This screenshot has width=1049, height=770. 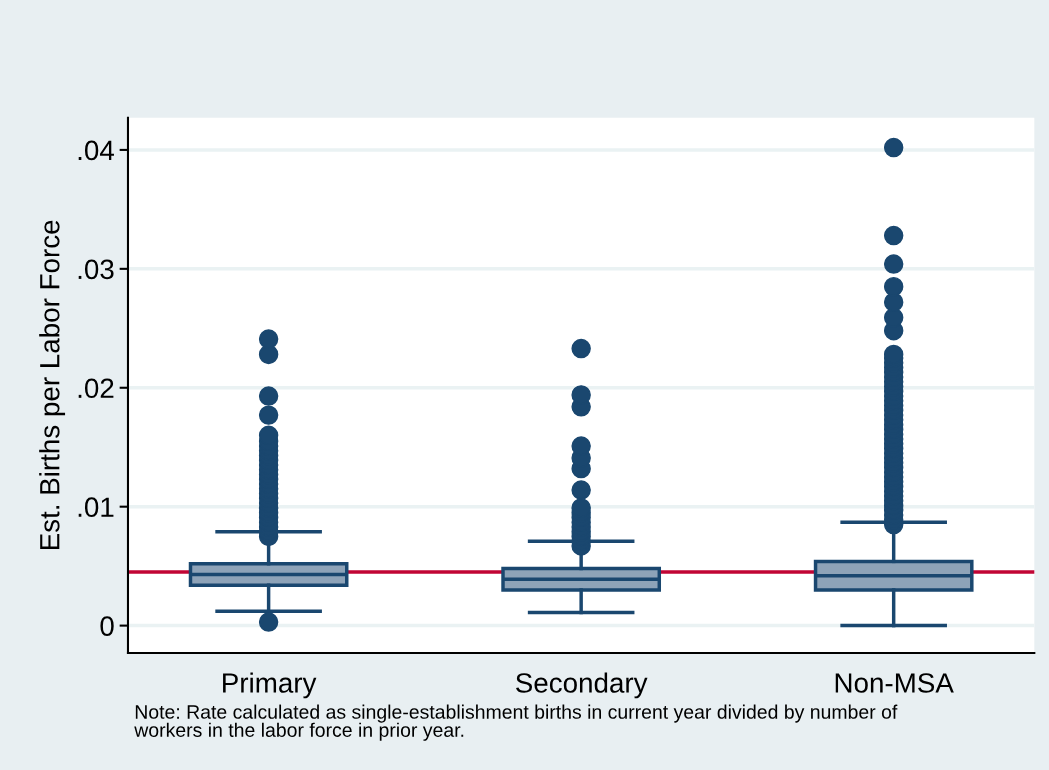 What do you see at coordinates (107, 626) in the screenshot?
I see `y-tick-label: 0` at bounding box center [107, 626].